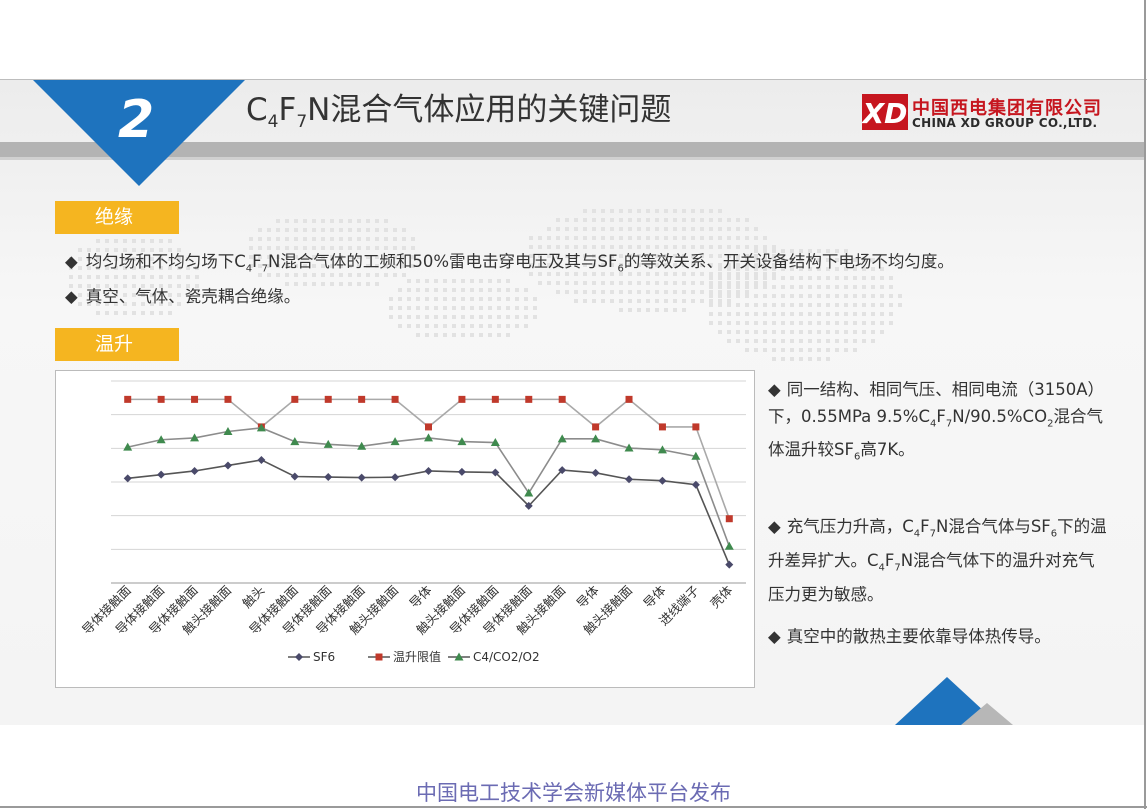 The width and height of the screenshot is (1147, 809). I want to click on x-tick-label: 触头, so click(253, 597).